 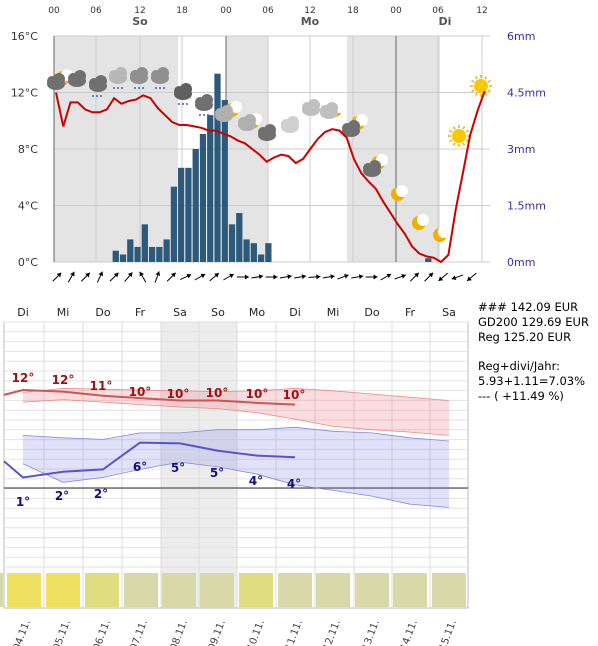 I want to click on sun-icon, so click(x=459, y=136).